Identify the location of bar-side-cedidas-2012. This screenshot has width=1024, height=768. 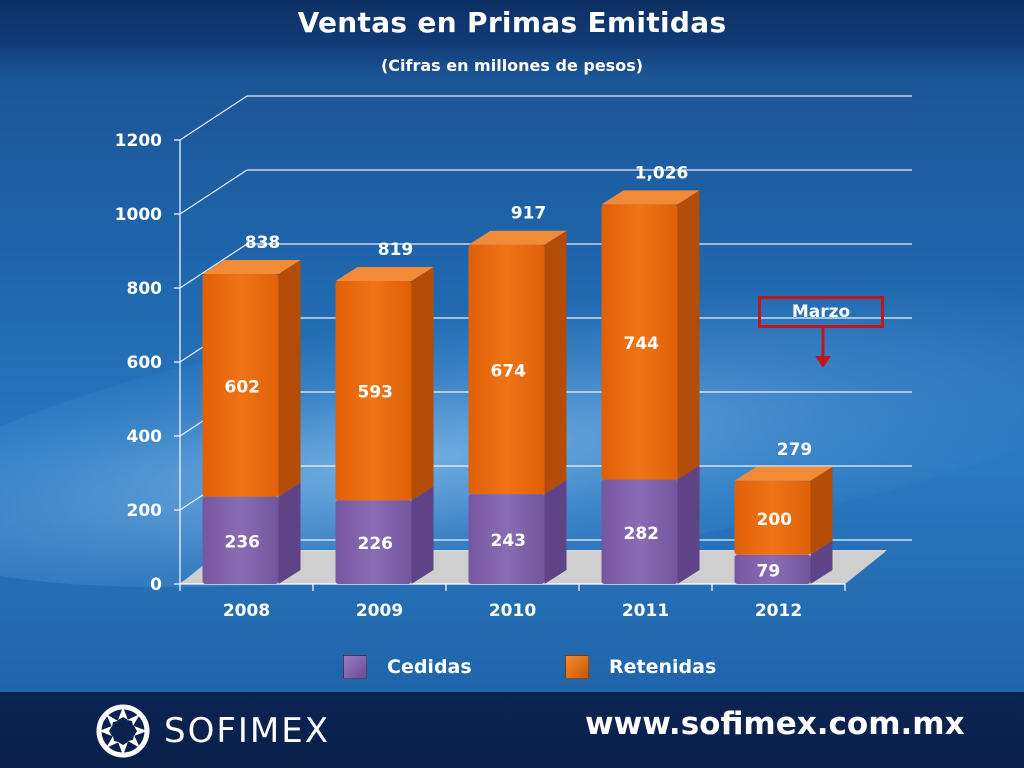
(821, 562).